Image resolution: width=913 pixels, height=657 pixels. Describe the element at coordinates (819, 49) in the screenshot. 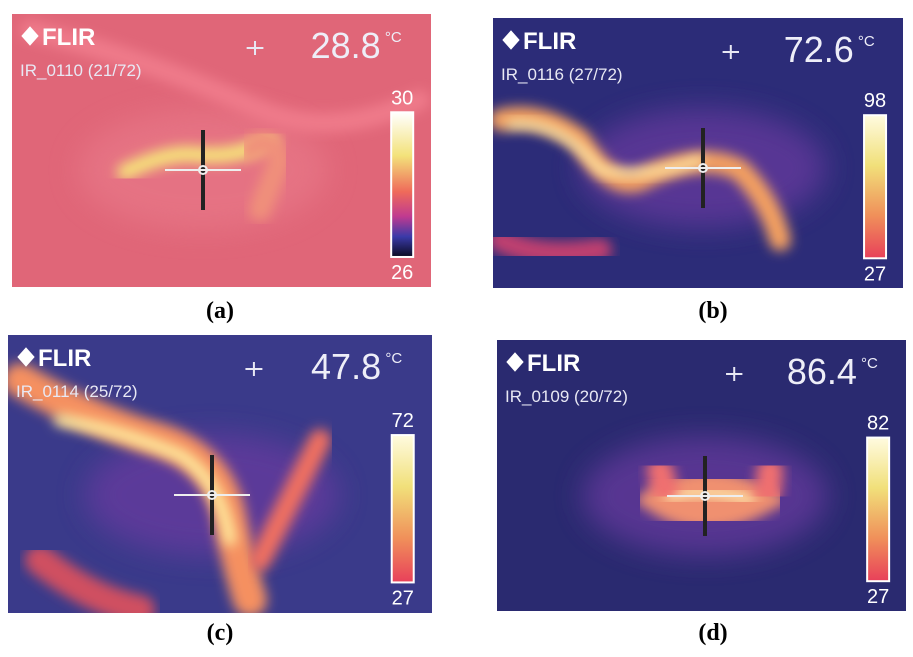

I see `temperature: 72.6` at that location.